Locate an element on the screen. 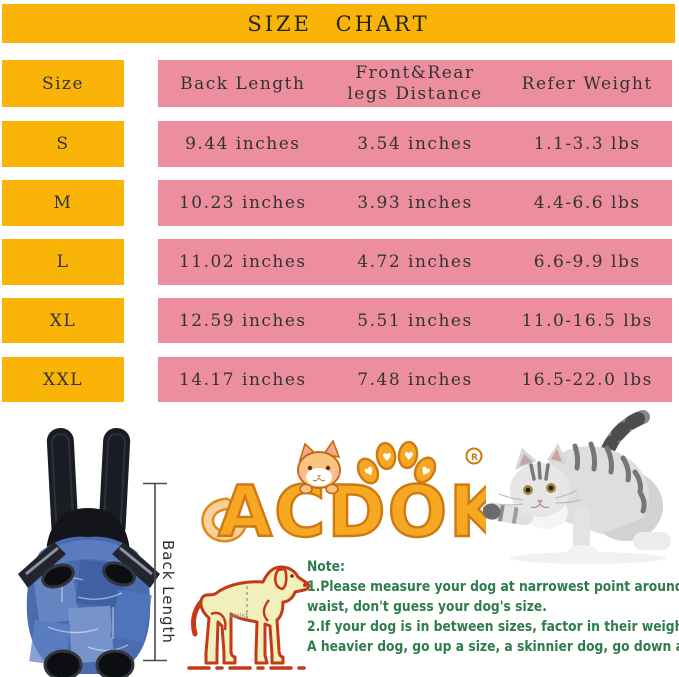  back-length-label: Back Length is located at coordinates (168, 592).